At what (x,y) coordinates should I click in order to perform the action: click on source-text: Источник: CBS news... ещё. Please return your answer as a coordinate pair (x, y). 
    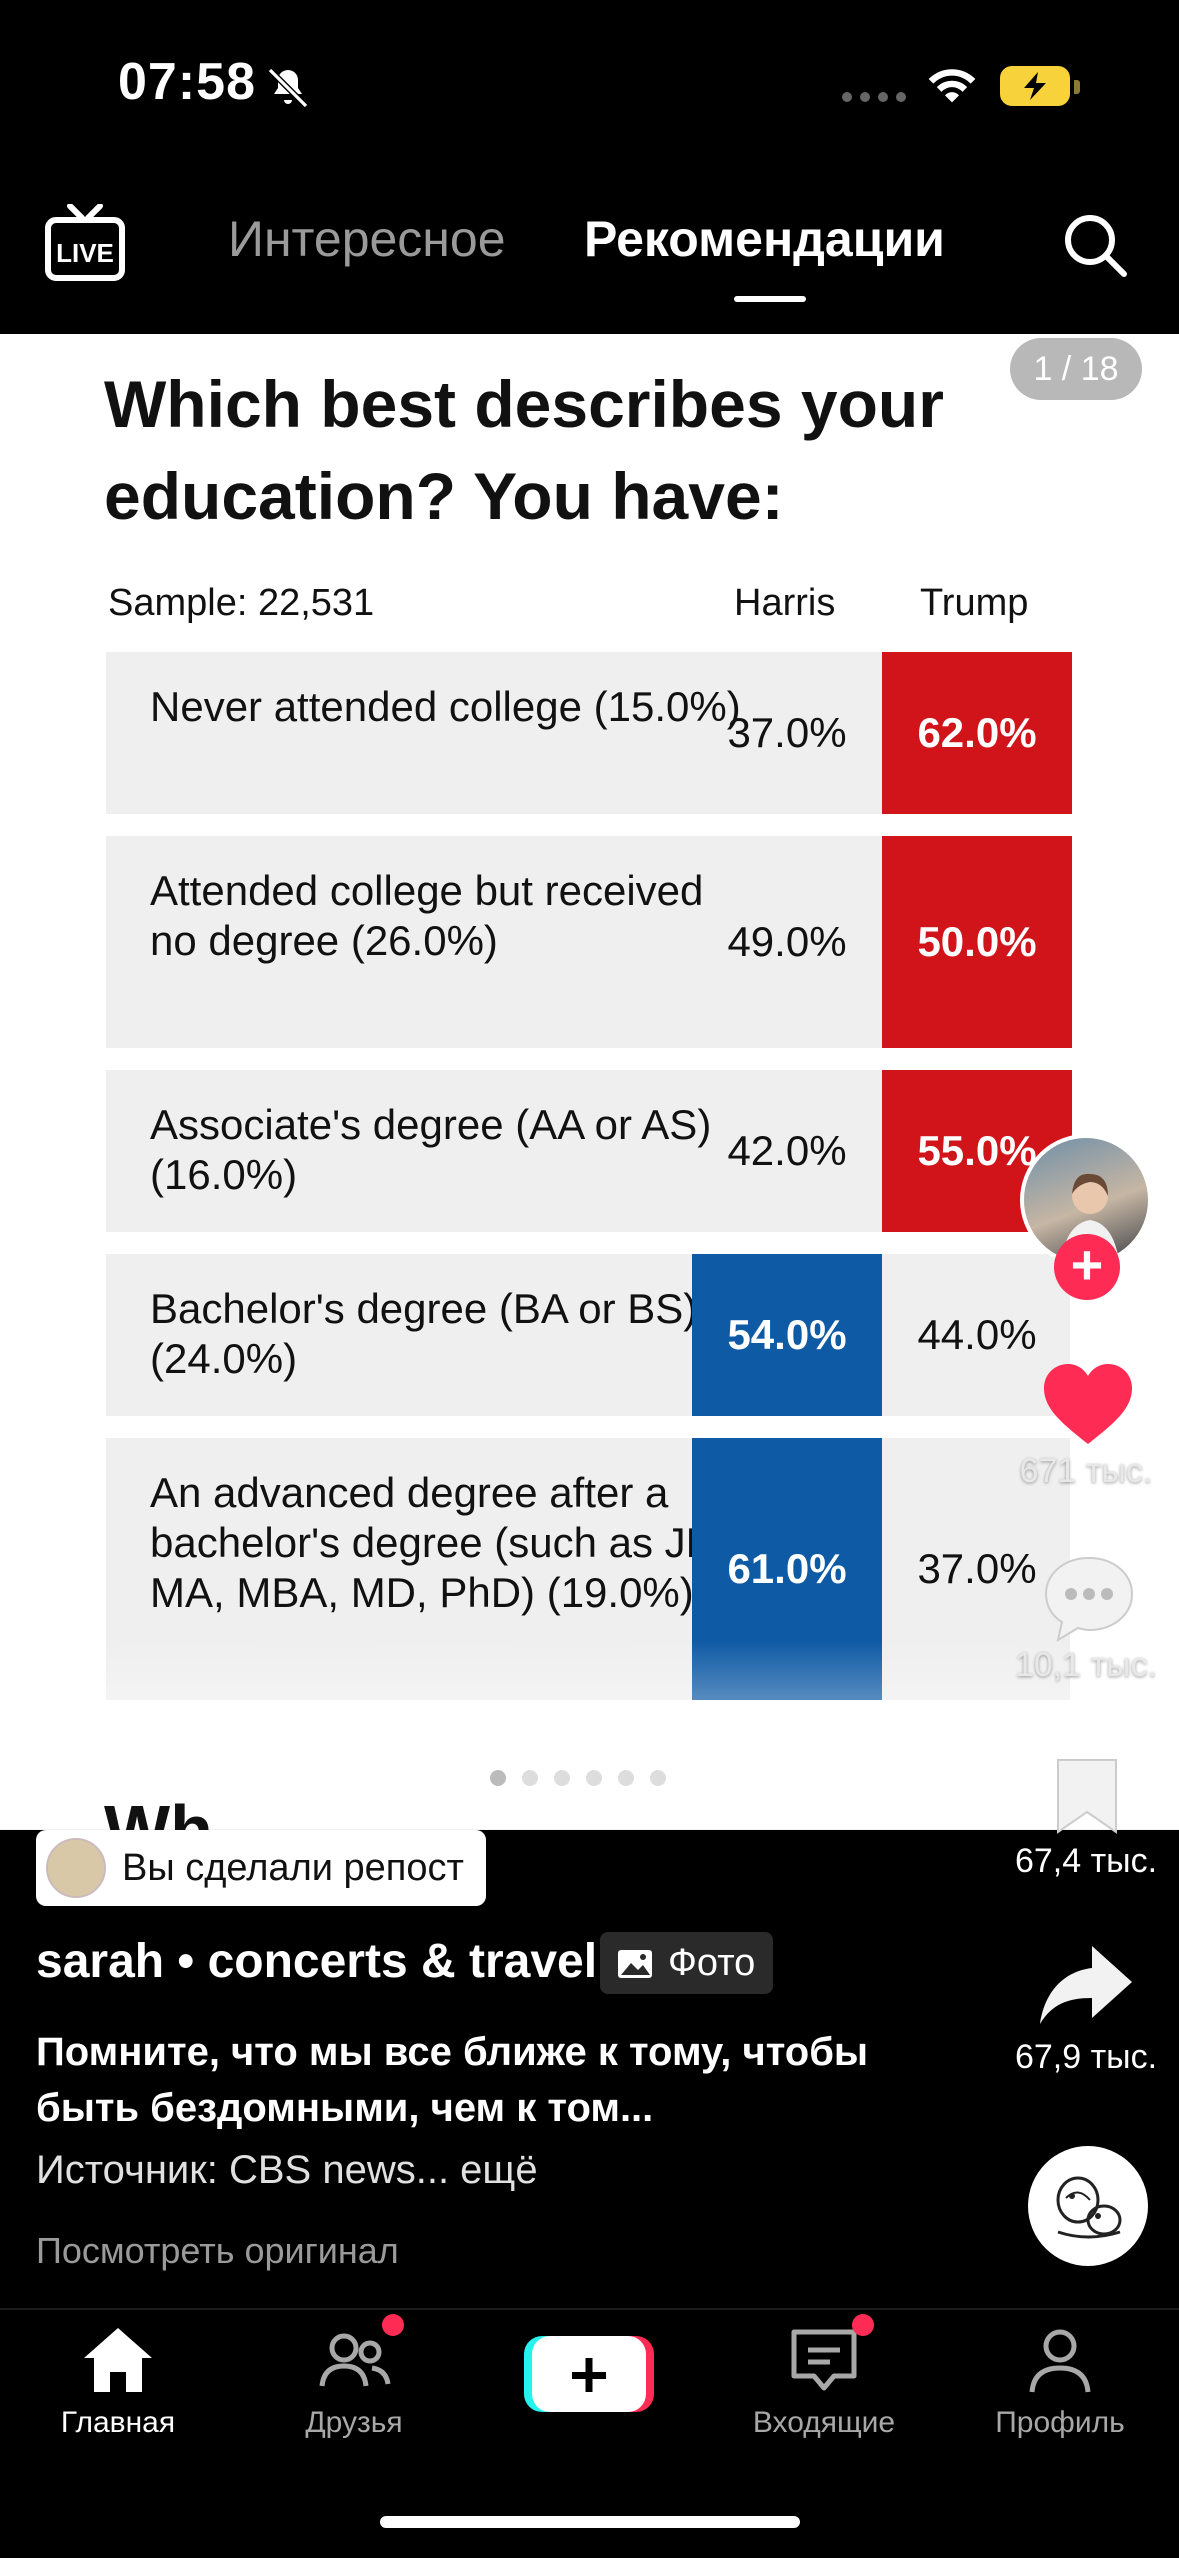
    Looking at the image, I should click on (287, 2170).